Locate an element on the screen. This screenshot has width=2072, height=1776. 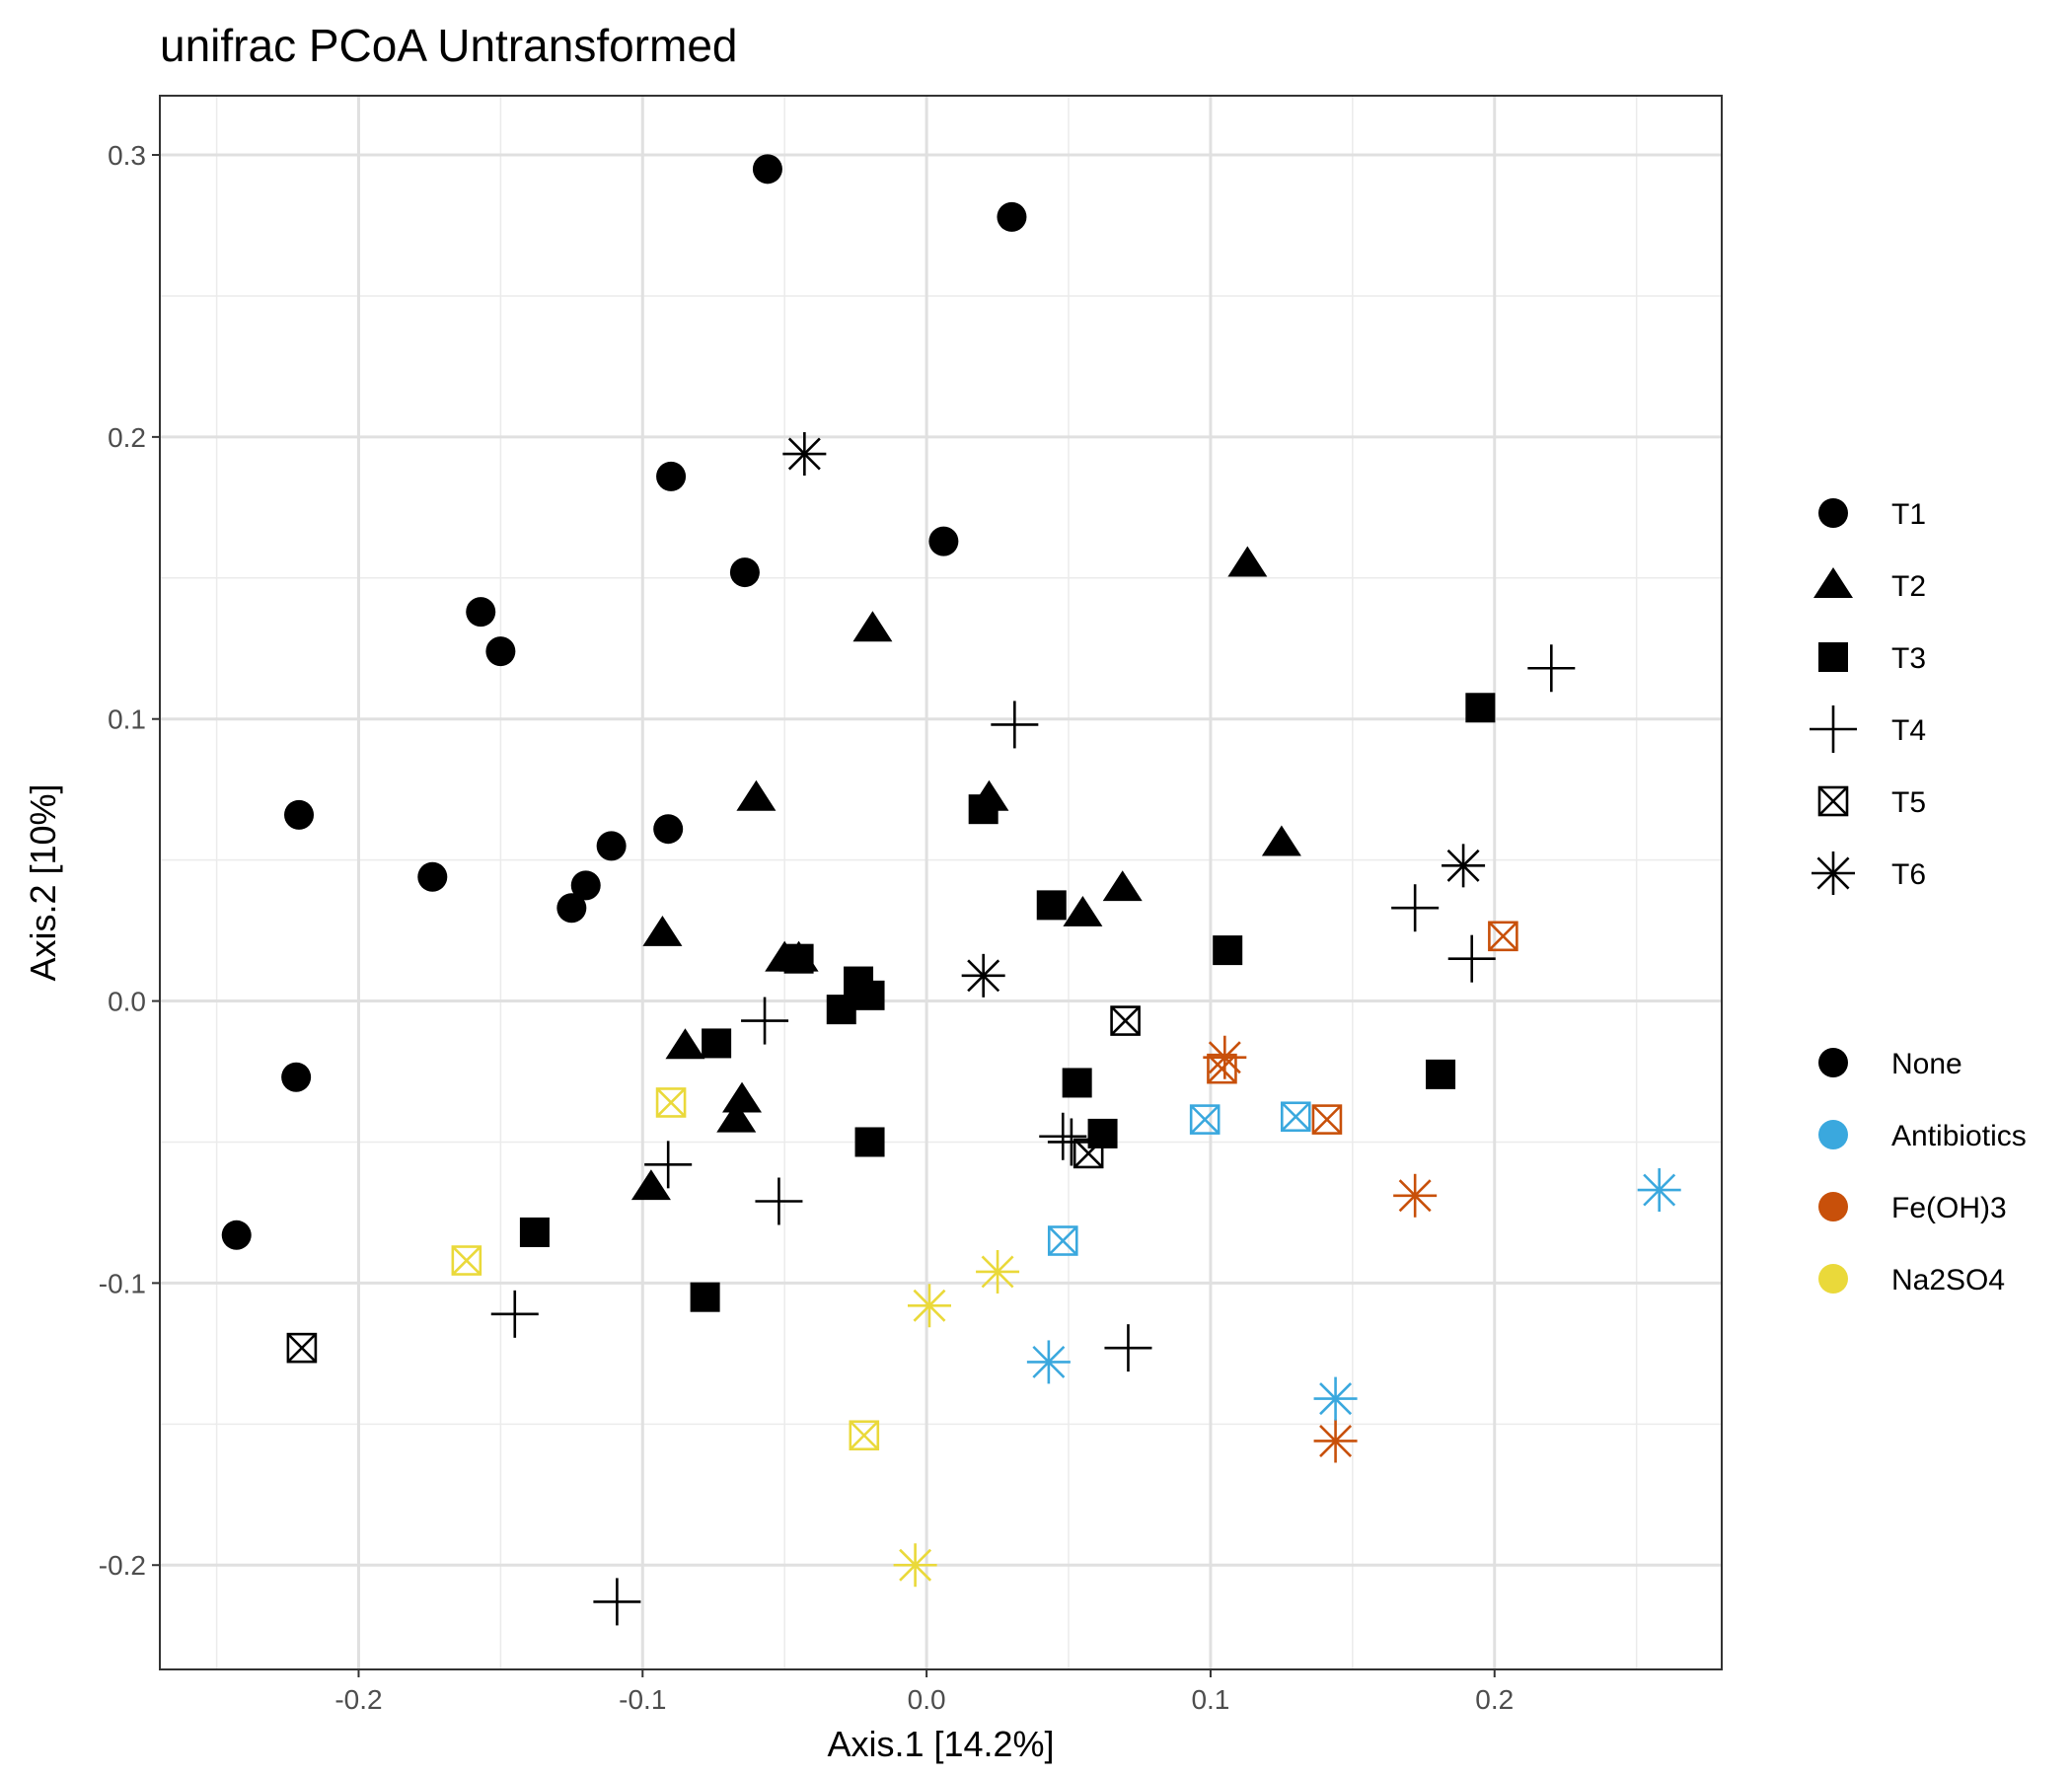
y-tick-label: -0.1 is located at coordinates (123, 1283).